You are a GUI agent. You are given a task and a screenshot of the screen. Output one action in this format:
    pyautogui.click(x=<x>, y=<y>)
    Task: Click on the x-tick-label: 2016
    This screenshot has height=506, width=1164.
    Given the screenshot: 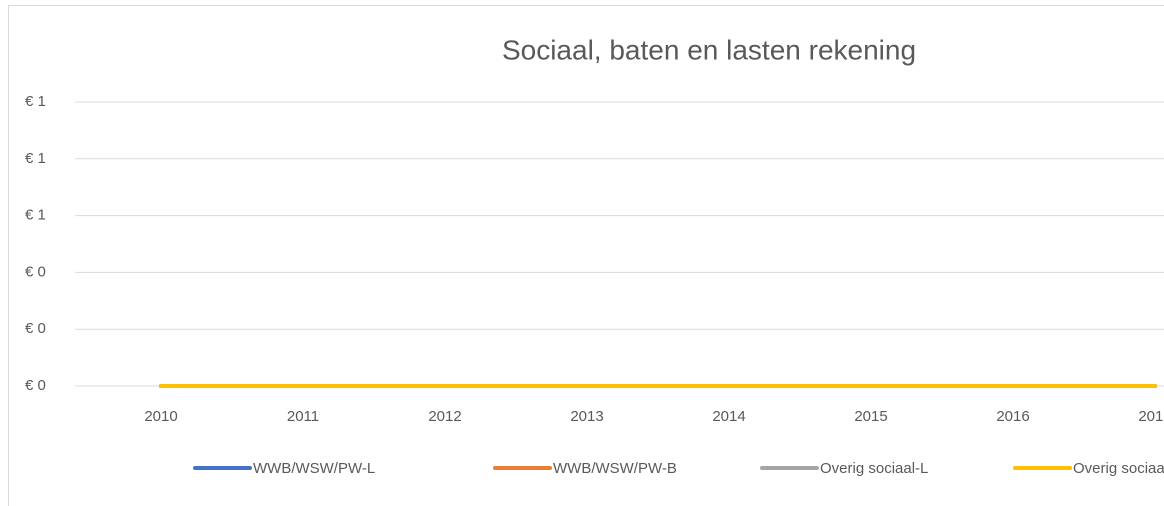 What is the action you would take?
    pyautogui.click(x=1012, y=416)
    